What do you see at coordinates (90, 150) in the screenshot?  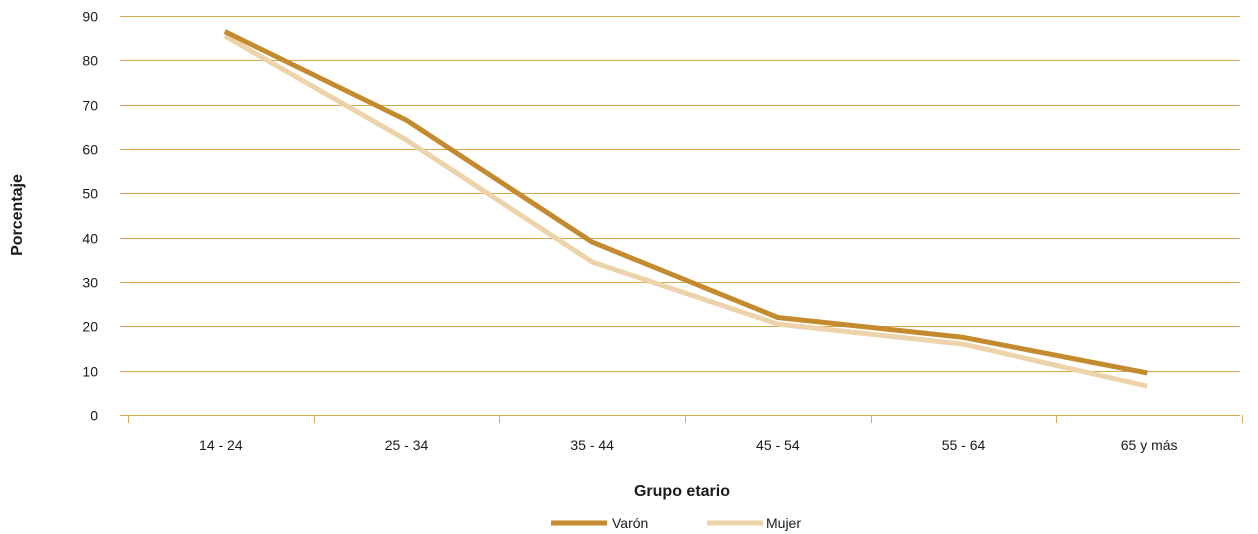 I see `y-tick-label: 60` at bounding box center [90, 150].